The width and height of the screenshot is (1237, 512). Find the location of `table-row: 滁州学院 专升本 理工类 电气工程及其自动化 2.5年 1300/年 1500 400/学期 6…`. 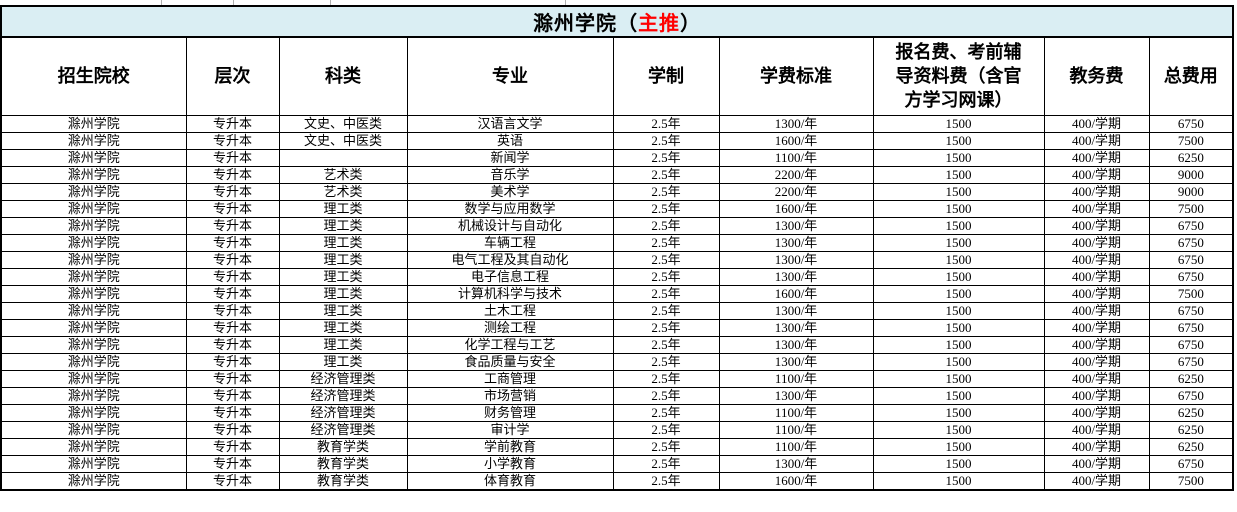

table-row: 滁州学院 专升本 理工类 电气工程及其自动化 2.5年 1300/年 1500 400/学期 6… is located at coordinates (617, 259).